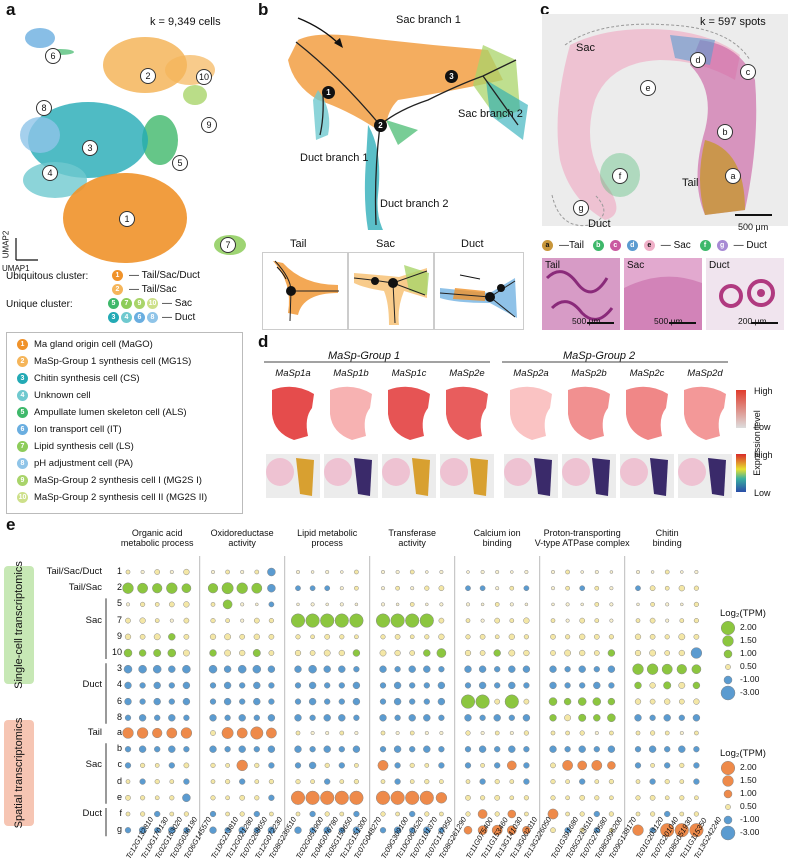 Image resolution: width=792 pixels, height=866 pixels. I want to click on category-label: Calcium ion binding, so click(497, 538).